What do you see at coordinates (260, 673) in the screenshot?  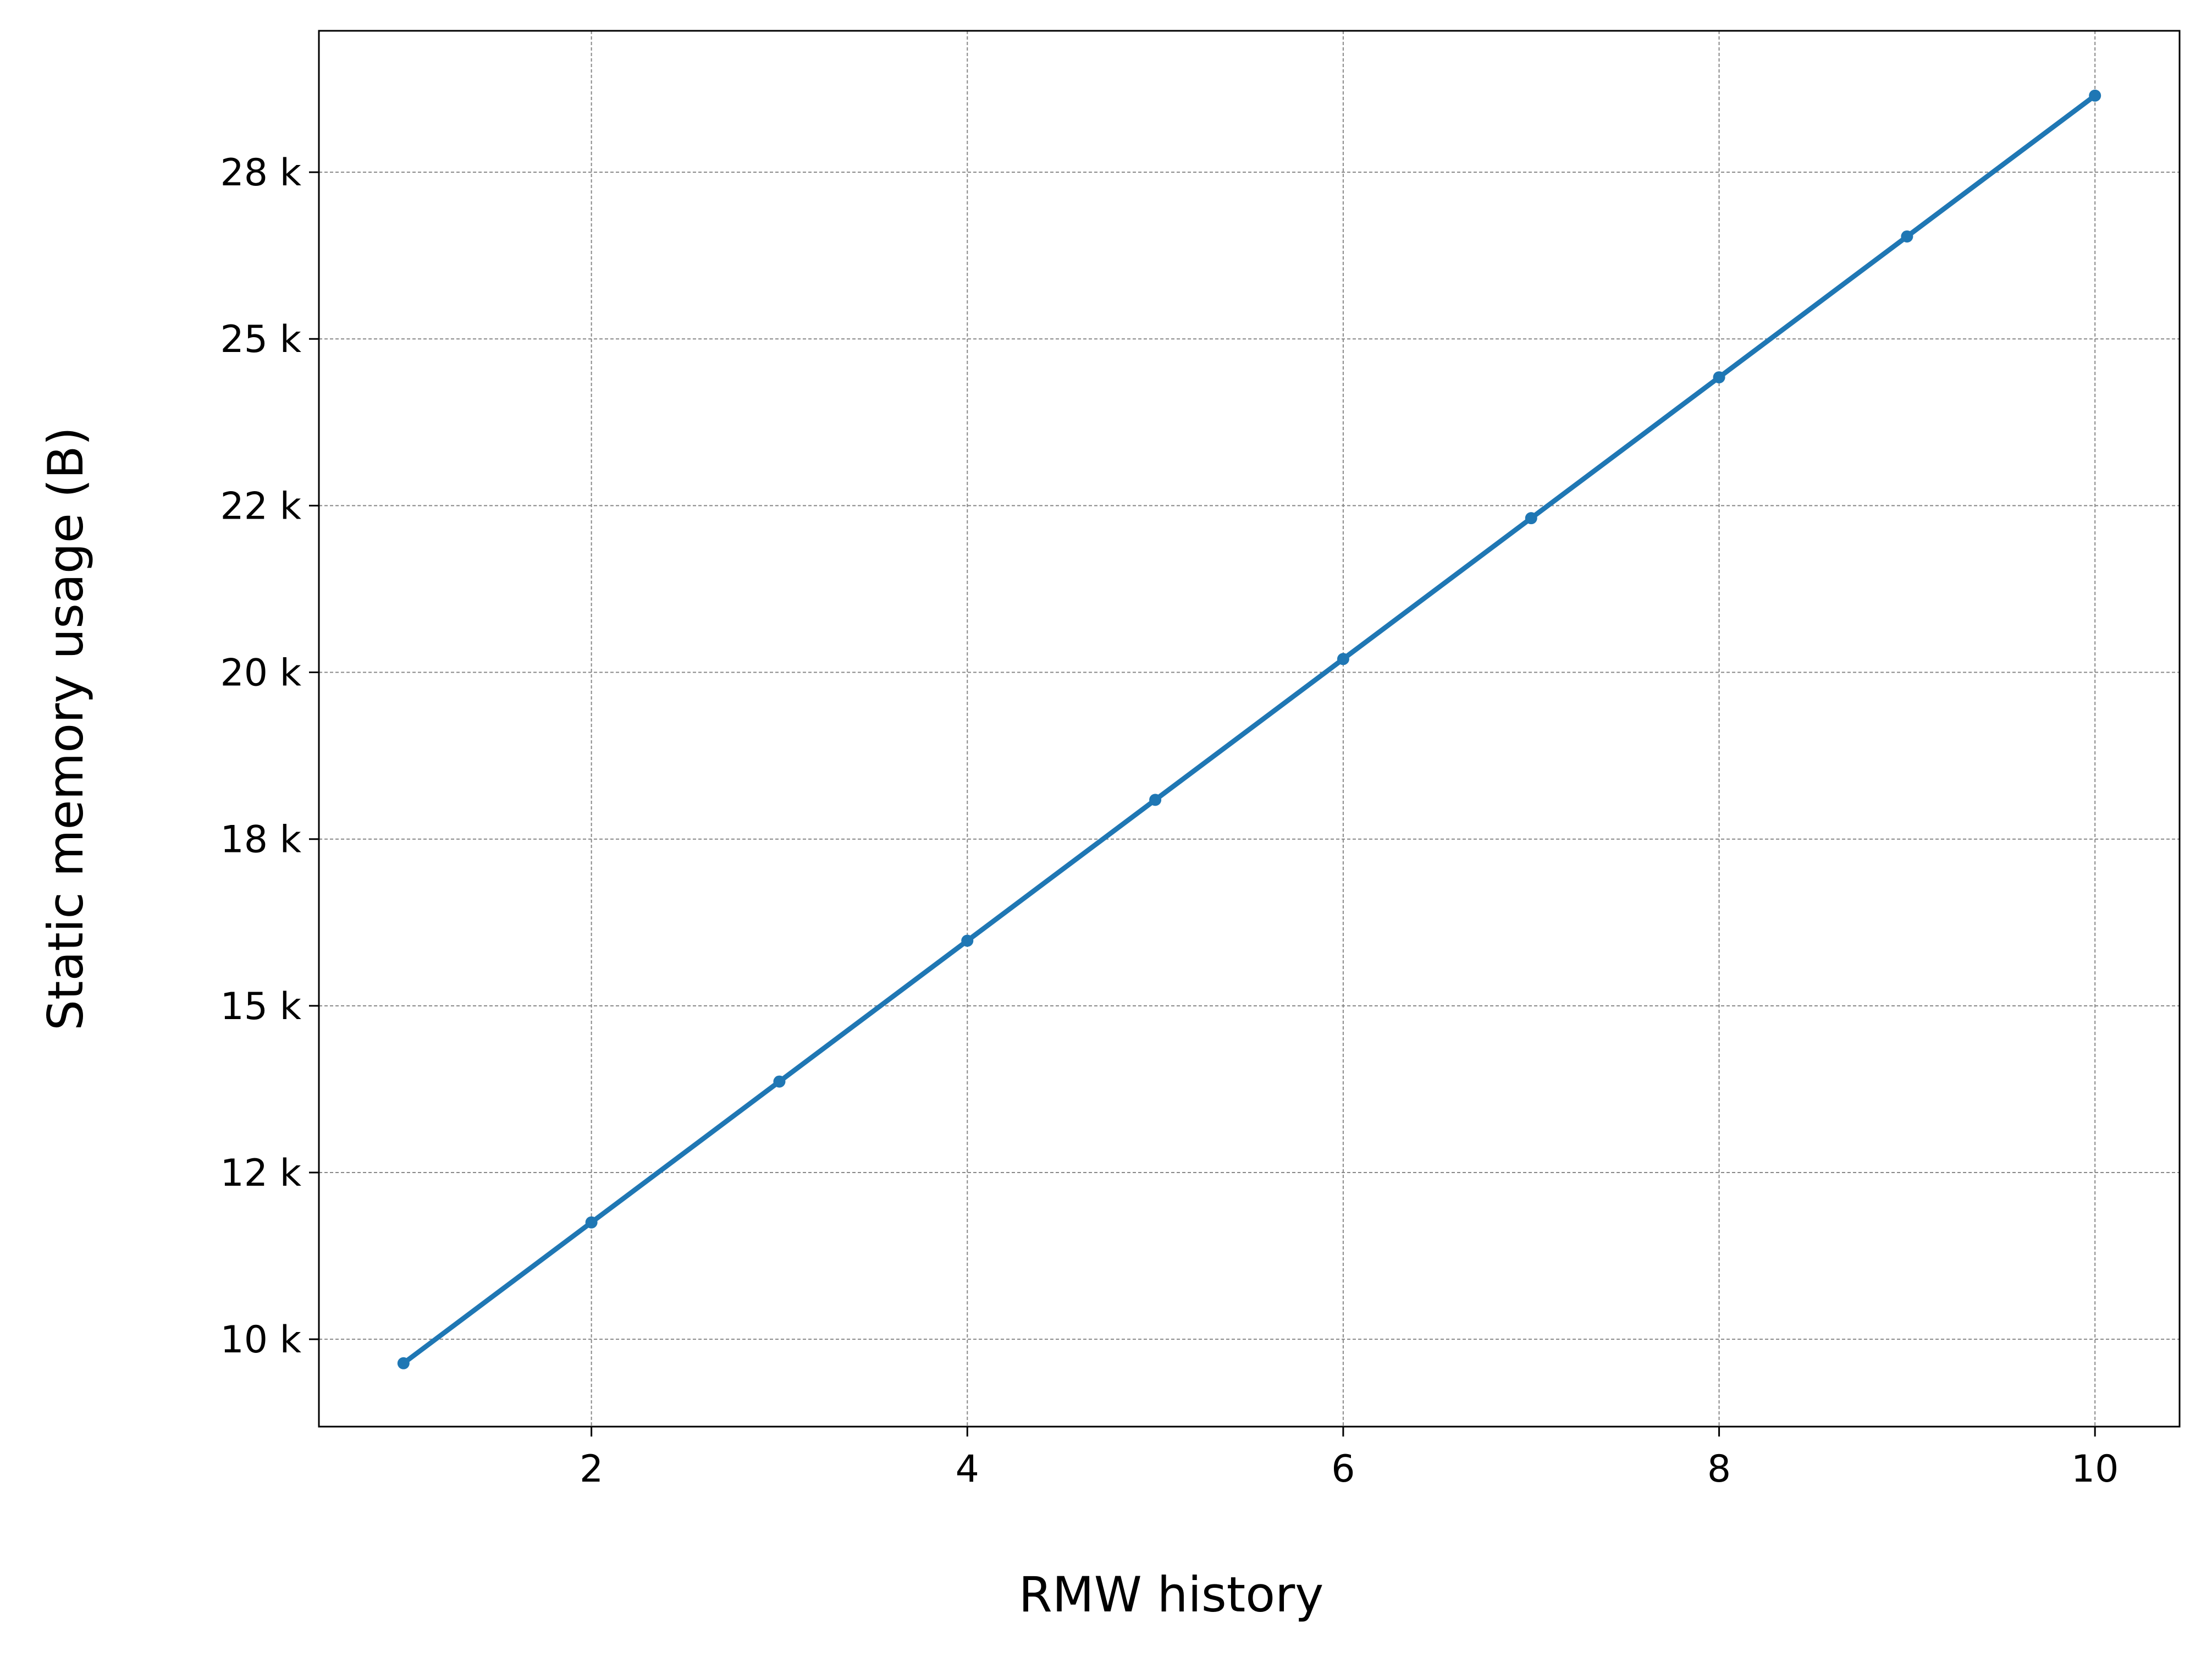 I see `y-tick-label: 20 k` at bounding box center [260, 673].